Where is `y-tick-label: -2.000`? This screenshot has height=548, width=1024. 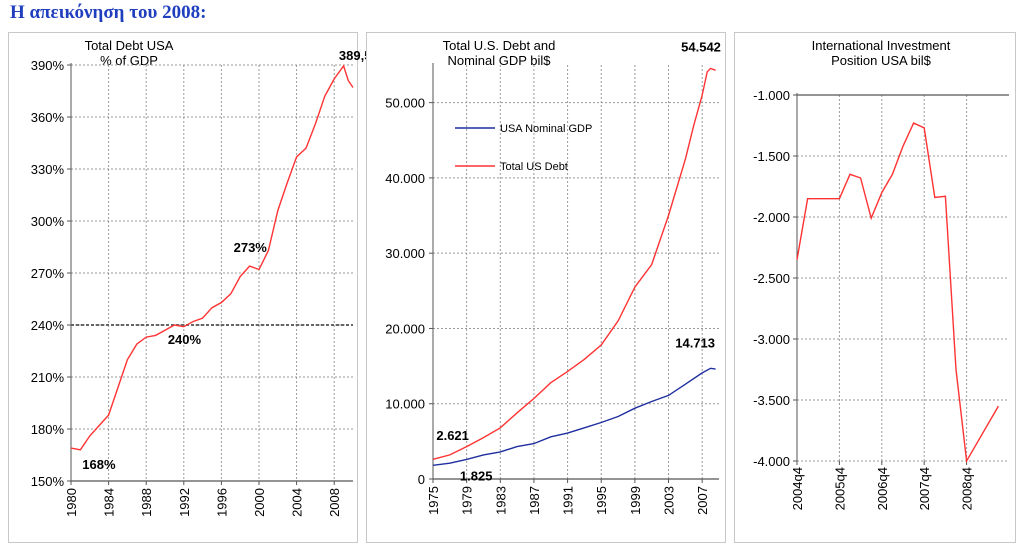 y-tick-label: -2.000 is located at coordinates (771, 217).